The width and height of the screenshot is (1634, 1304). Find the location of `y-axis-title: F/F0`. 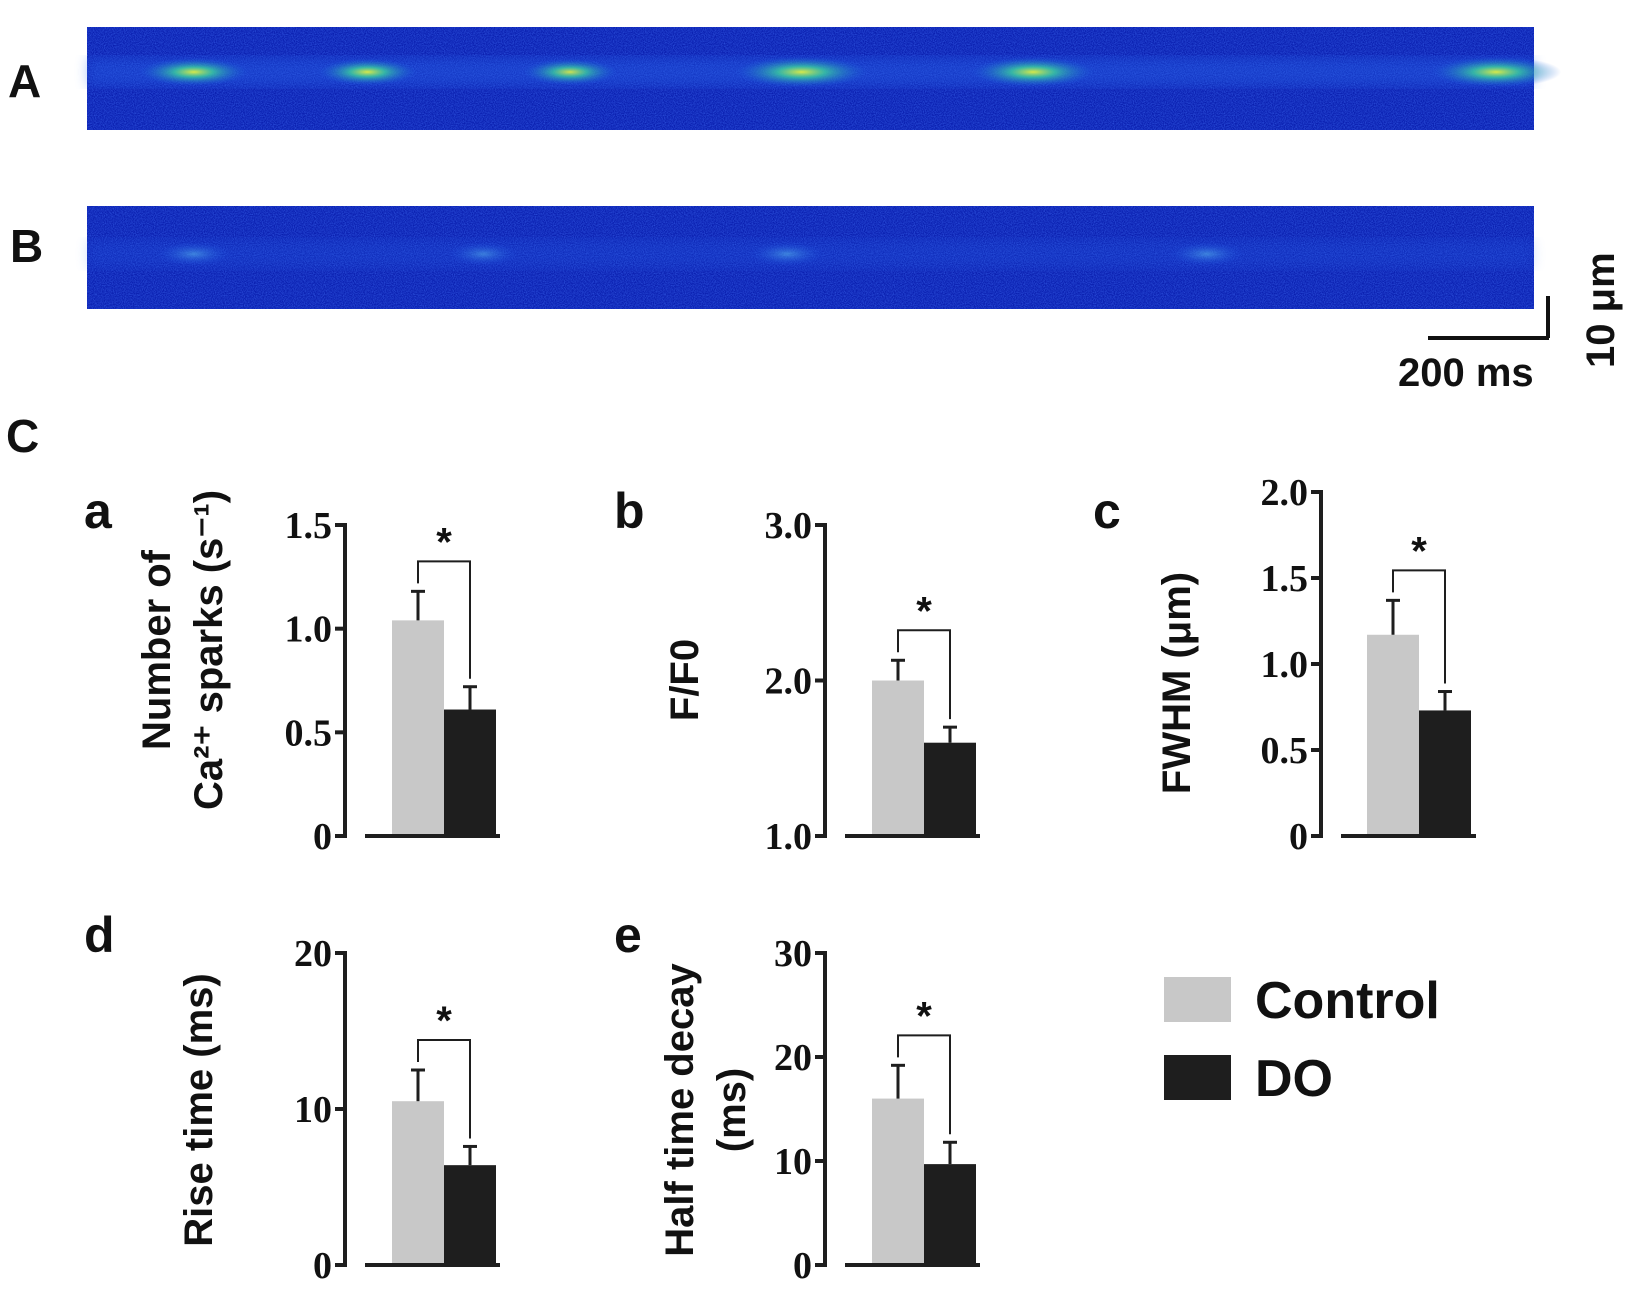

y-axis-title: F/F0 is located at coordinates (685, 680).